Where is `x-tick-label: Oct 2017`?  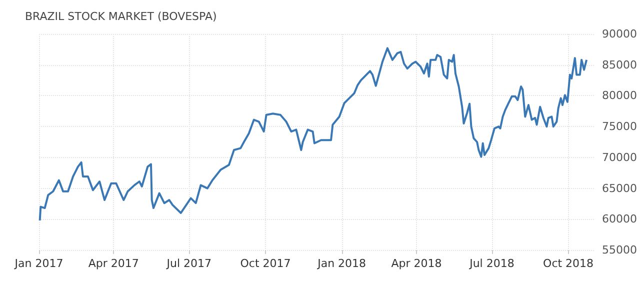
x-tick-label: Oct 2017 is located at coordinates (265, 263).